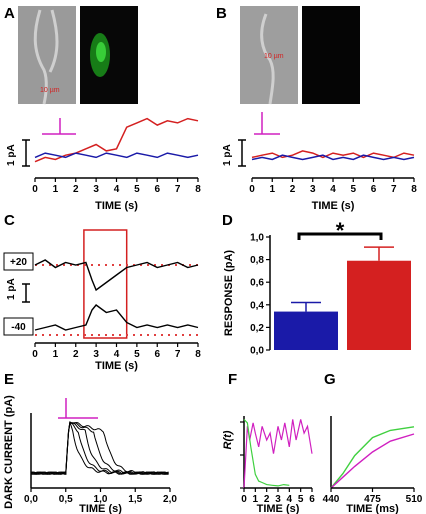 This screenshot has height=514, width=426. What do you see at coordinates (198, 354) in the screenshot?
I see `panel-c-x-tick-label: 8` at bounding box center [198, 354].